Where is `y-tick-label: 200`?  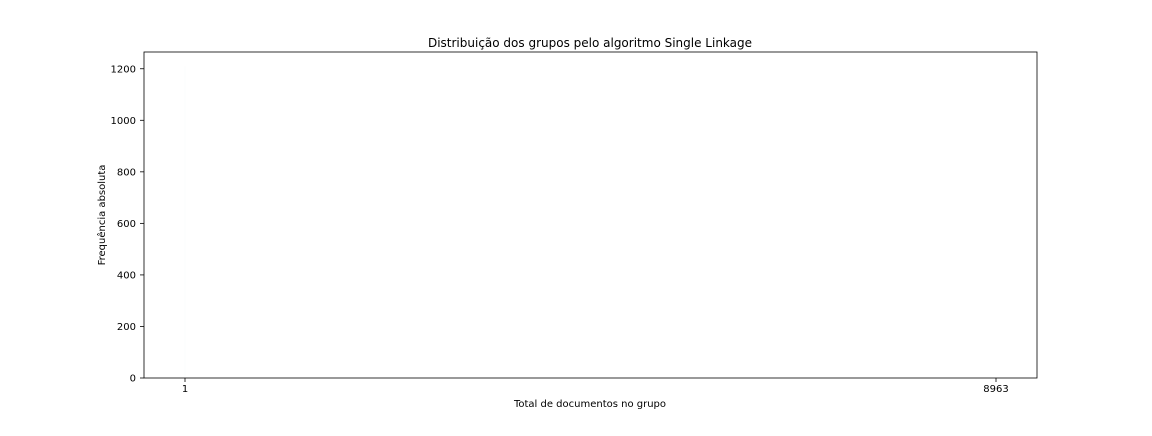 y-tick-label: 200 is located at coordinates (126, 327).